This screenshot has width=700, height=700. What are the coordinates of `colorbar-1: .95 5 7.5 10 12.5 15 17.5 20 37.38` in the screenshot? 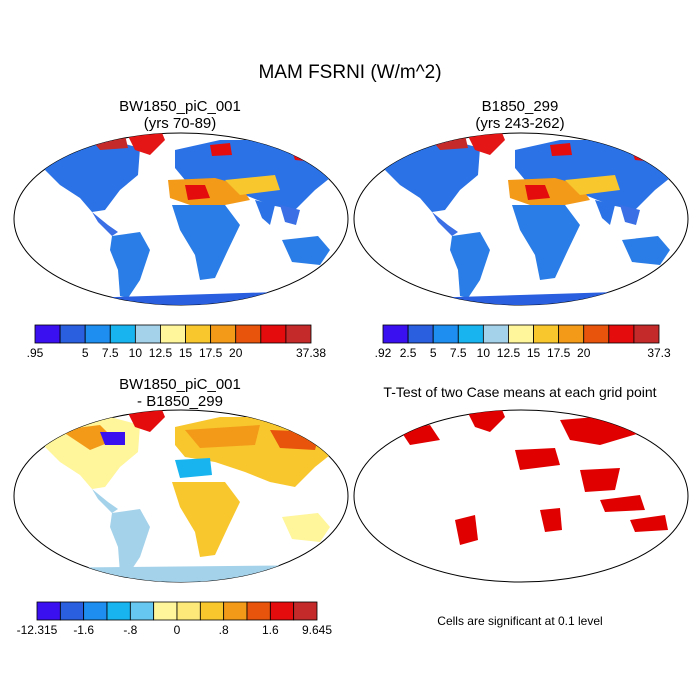 It's located at (176, 342).